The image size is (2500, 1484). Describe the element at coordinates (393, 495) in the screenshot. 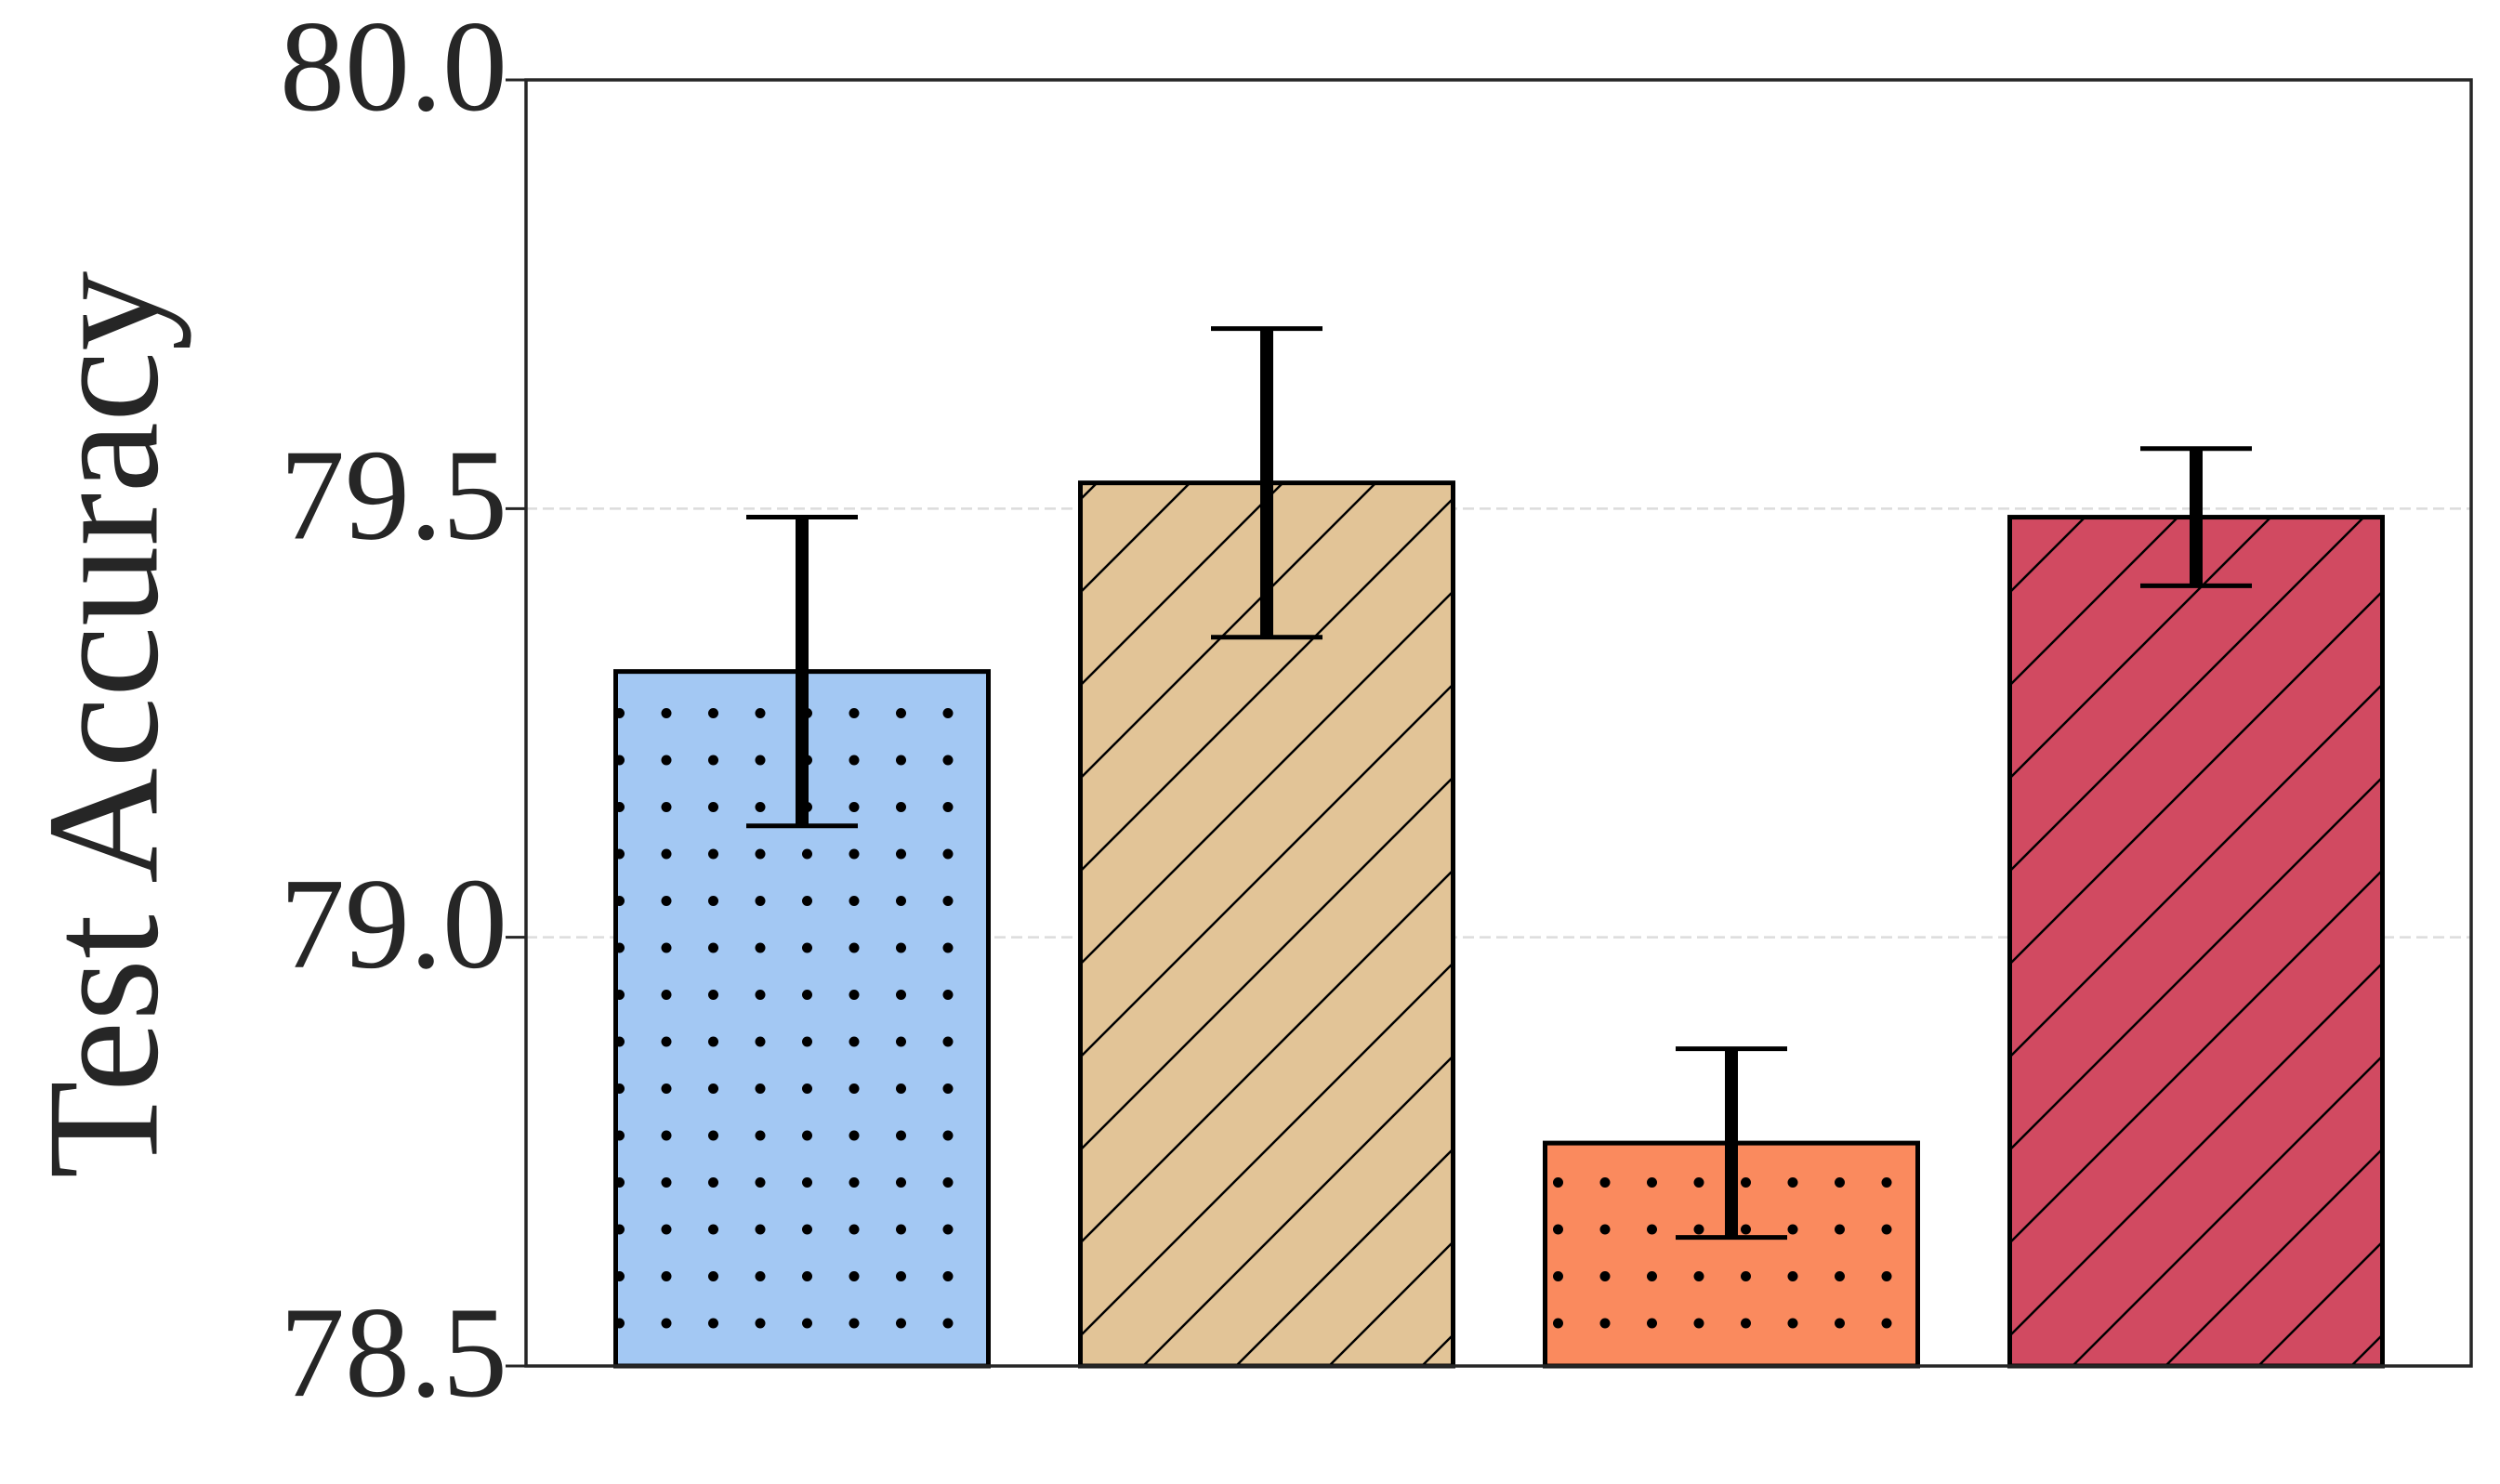

I see `y-tick-label: 79.5` at that location.